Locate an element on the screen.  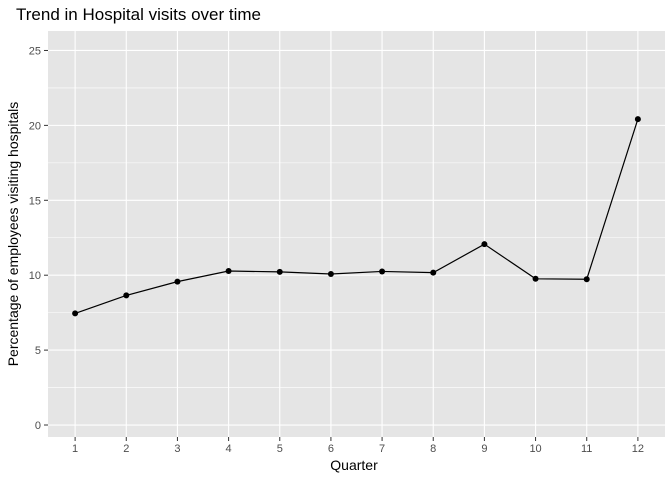
x-tick-label: 1 is located at coordinates (75, 449).